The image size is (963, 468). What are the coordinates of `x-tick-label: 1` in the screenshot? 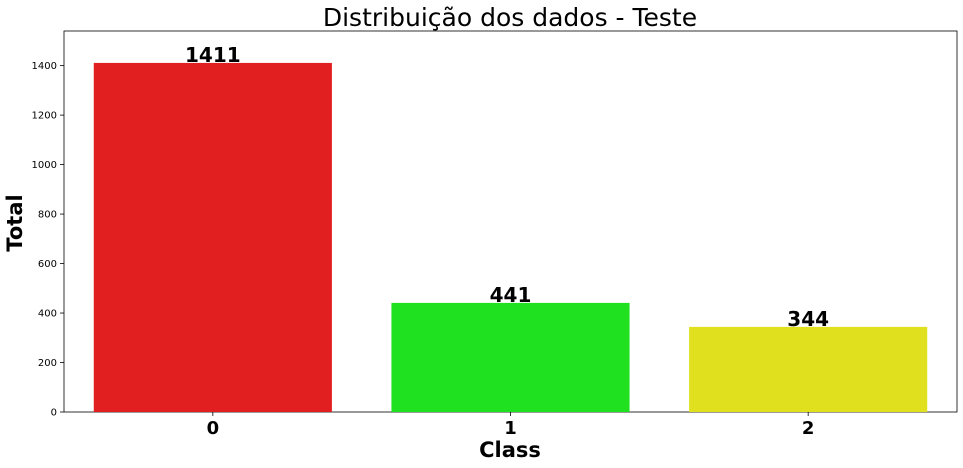 It's located at (510, 428).